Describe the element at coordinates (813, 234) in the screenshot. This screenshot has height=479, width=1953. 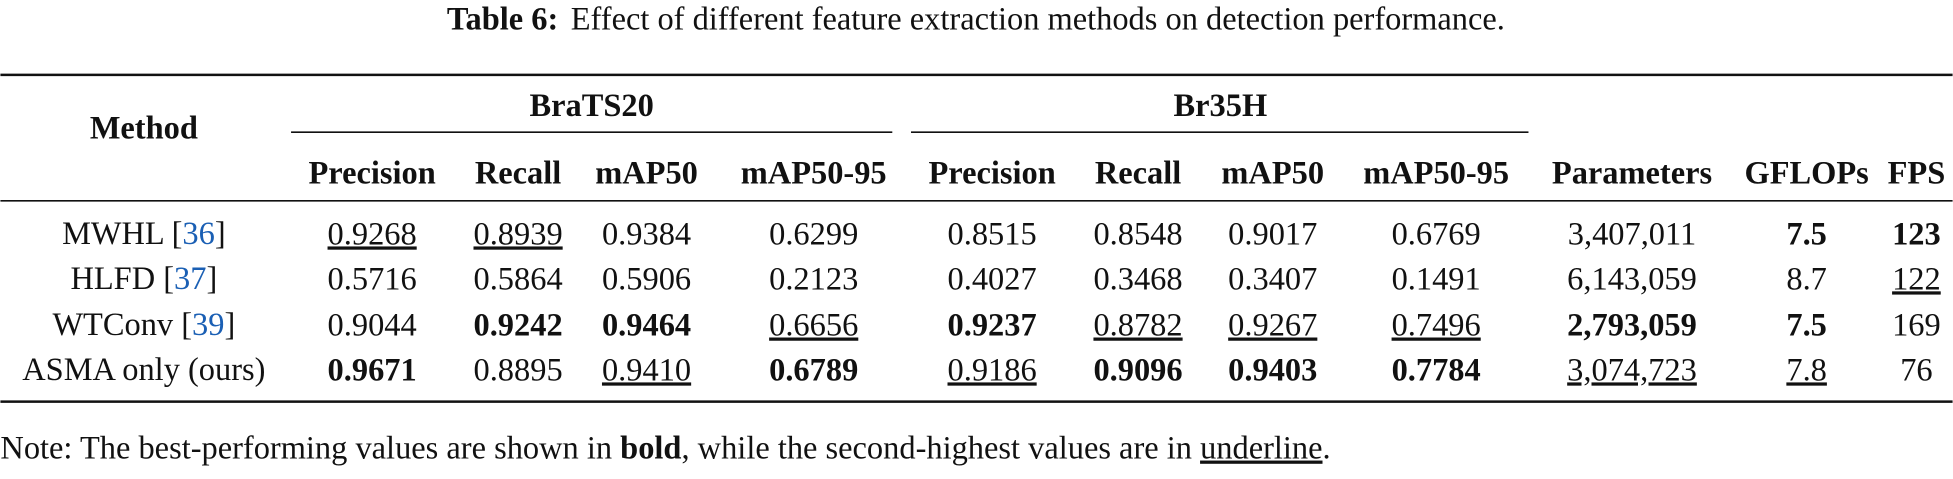
I see `cell: 0.6299` at that location.